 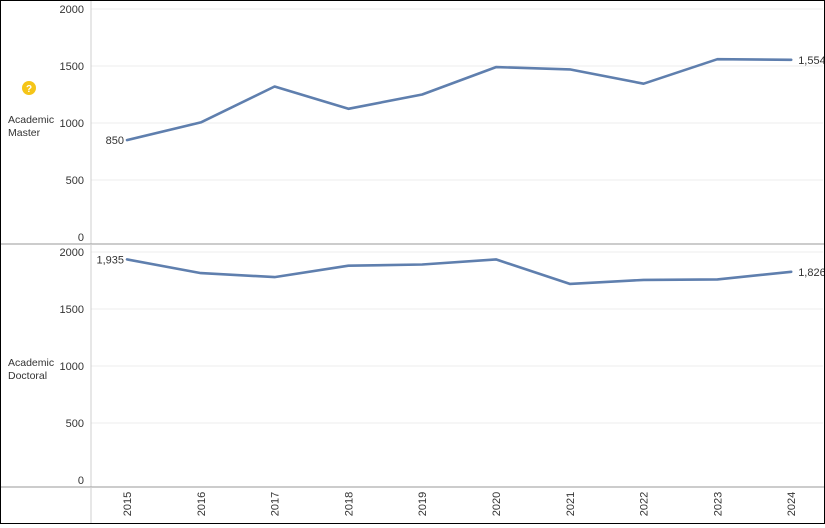 What do you see at coordinates (24, 133) in the screenshot?
I see `row-label: Master` at bounding box center [24, 133].